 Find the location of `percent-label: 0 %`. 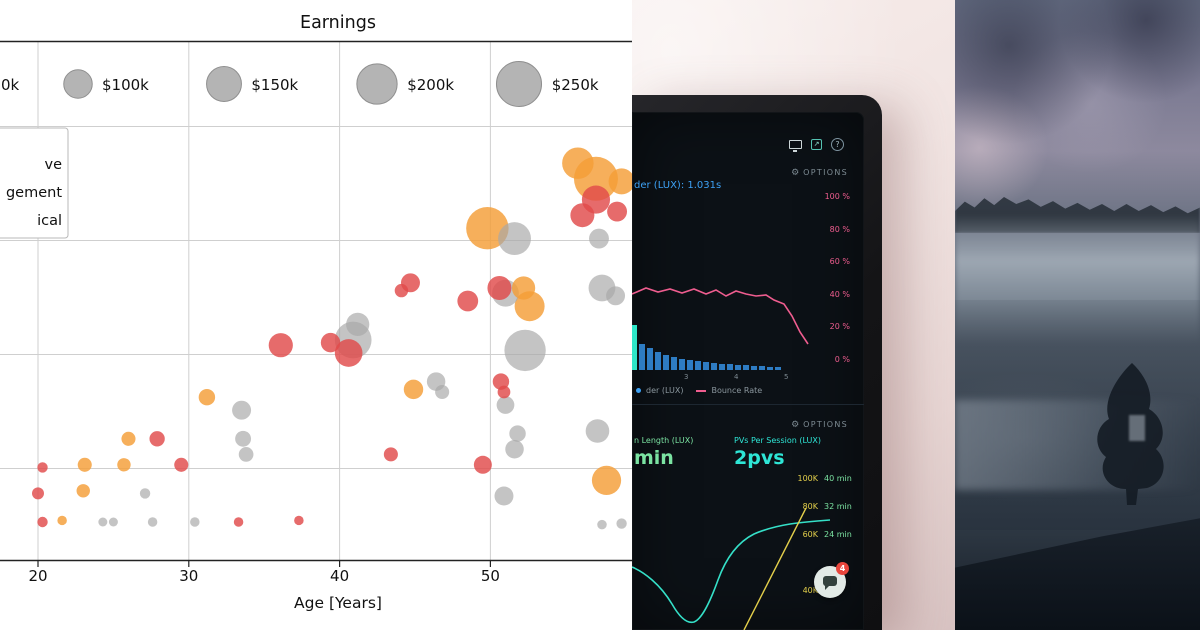

percent-label: 0 % is located at coordinates (842, 359).